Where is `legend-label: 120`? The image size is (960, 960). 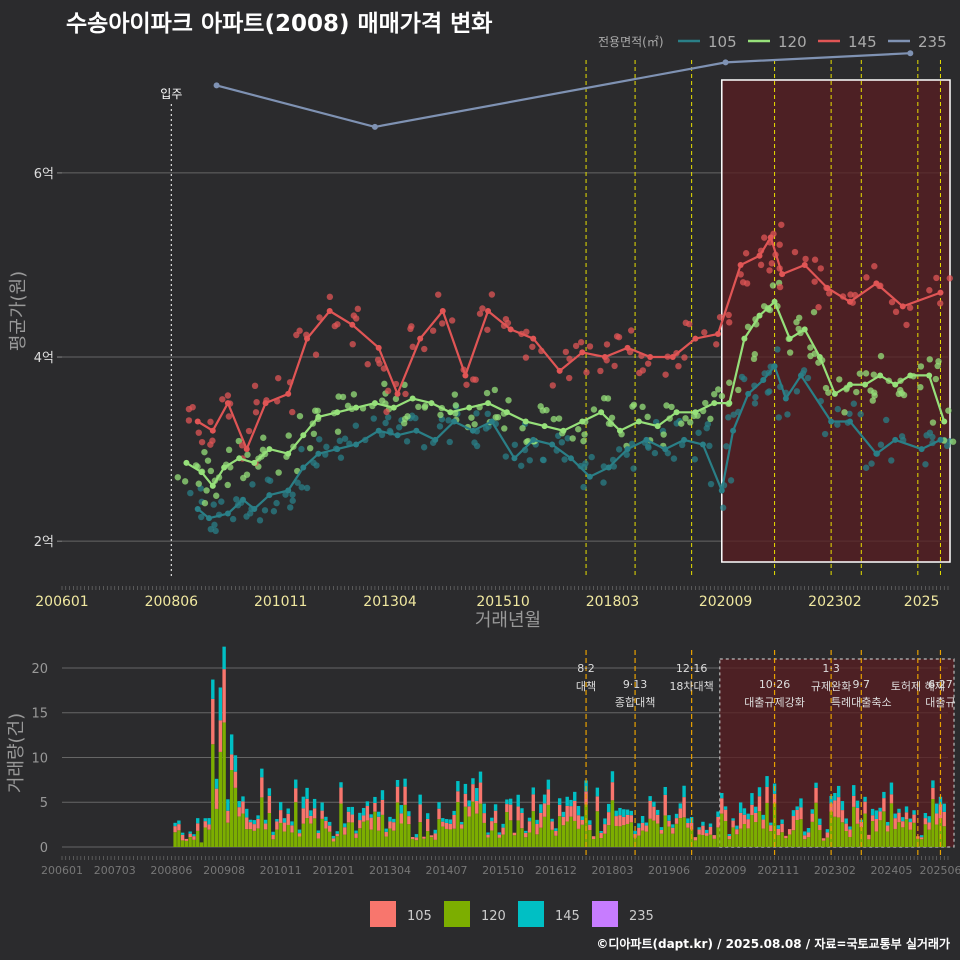 legend-label: 120 is located at coordinates (792, 42).